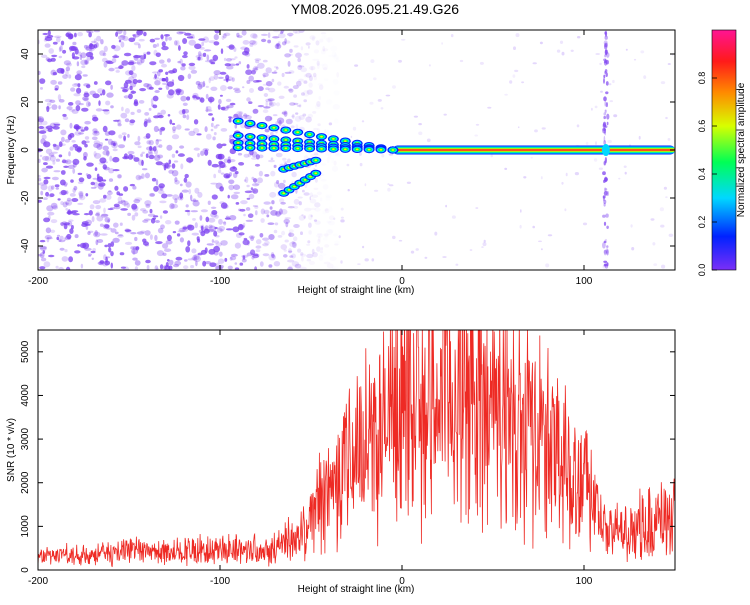 This screenshot has width=750, height=605. Describe the element at coordinates (25, 150) in the screenshot. I see `spectrogram-y-tick-label: 0` at that location.